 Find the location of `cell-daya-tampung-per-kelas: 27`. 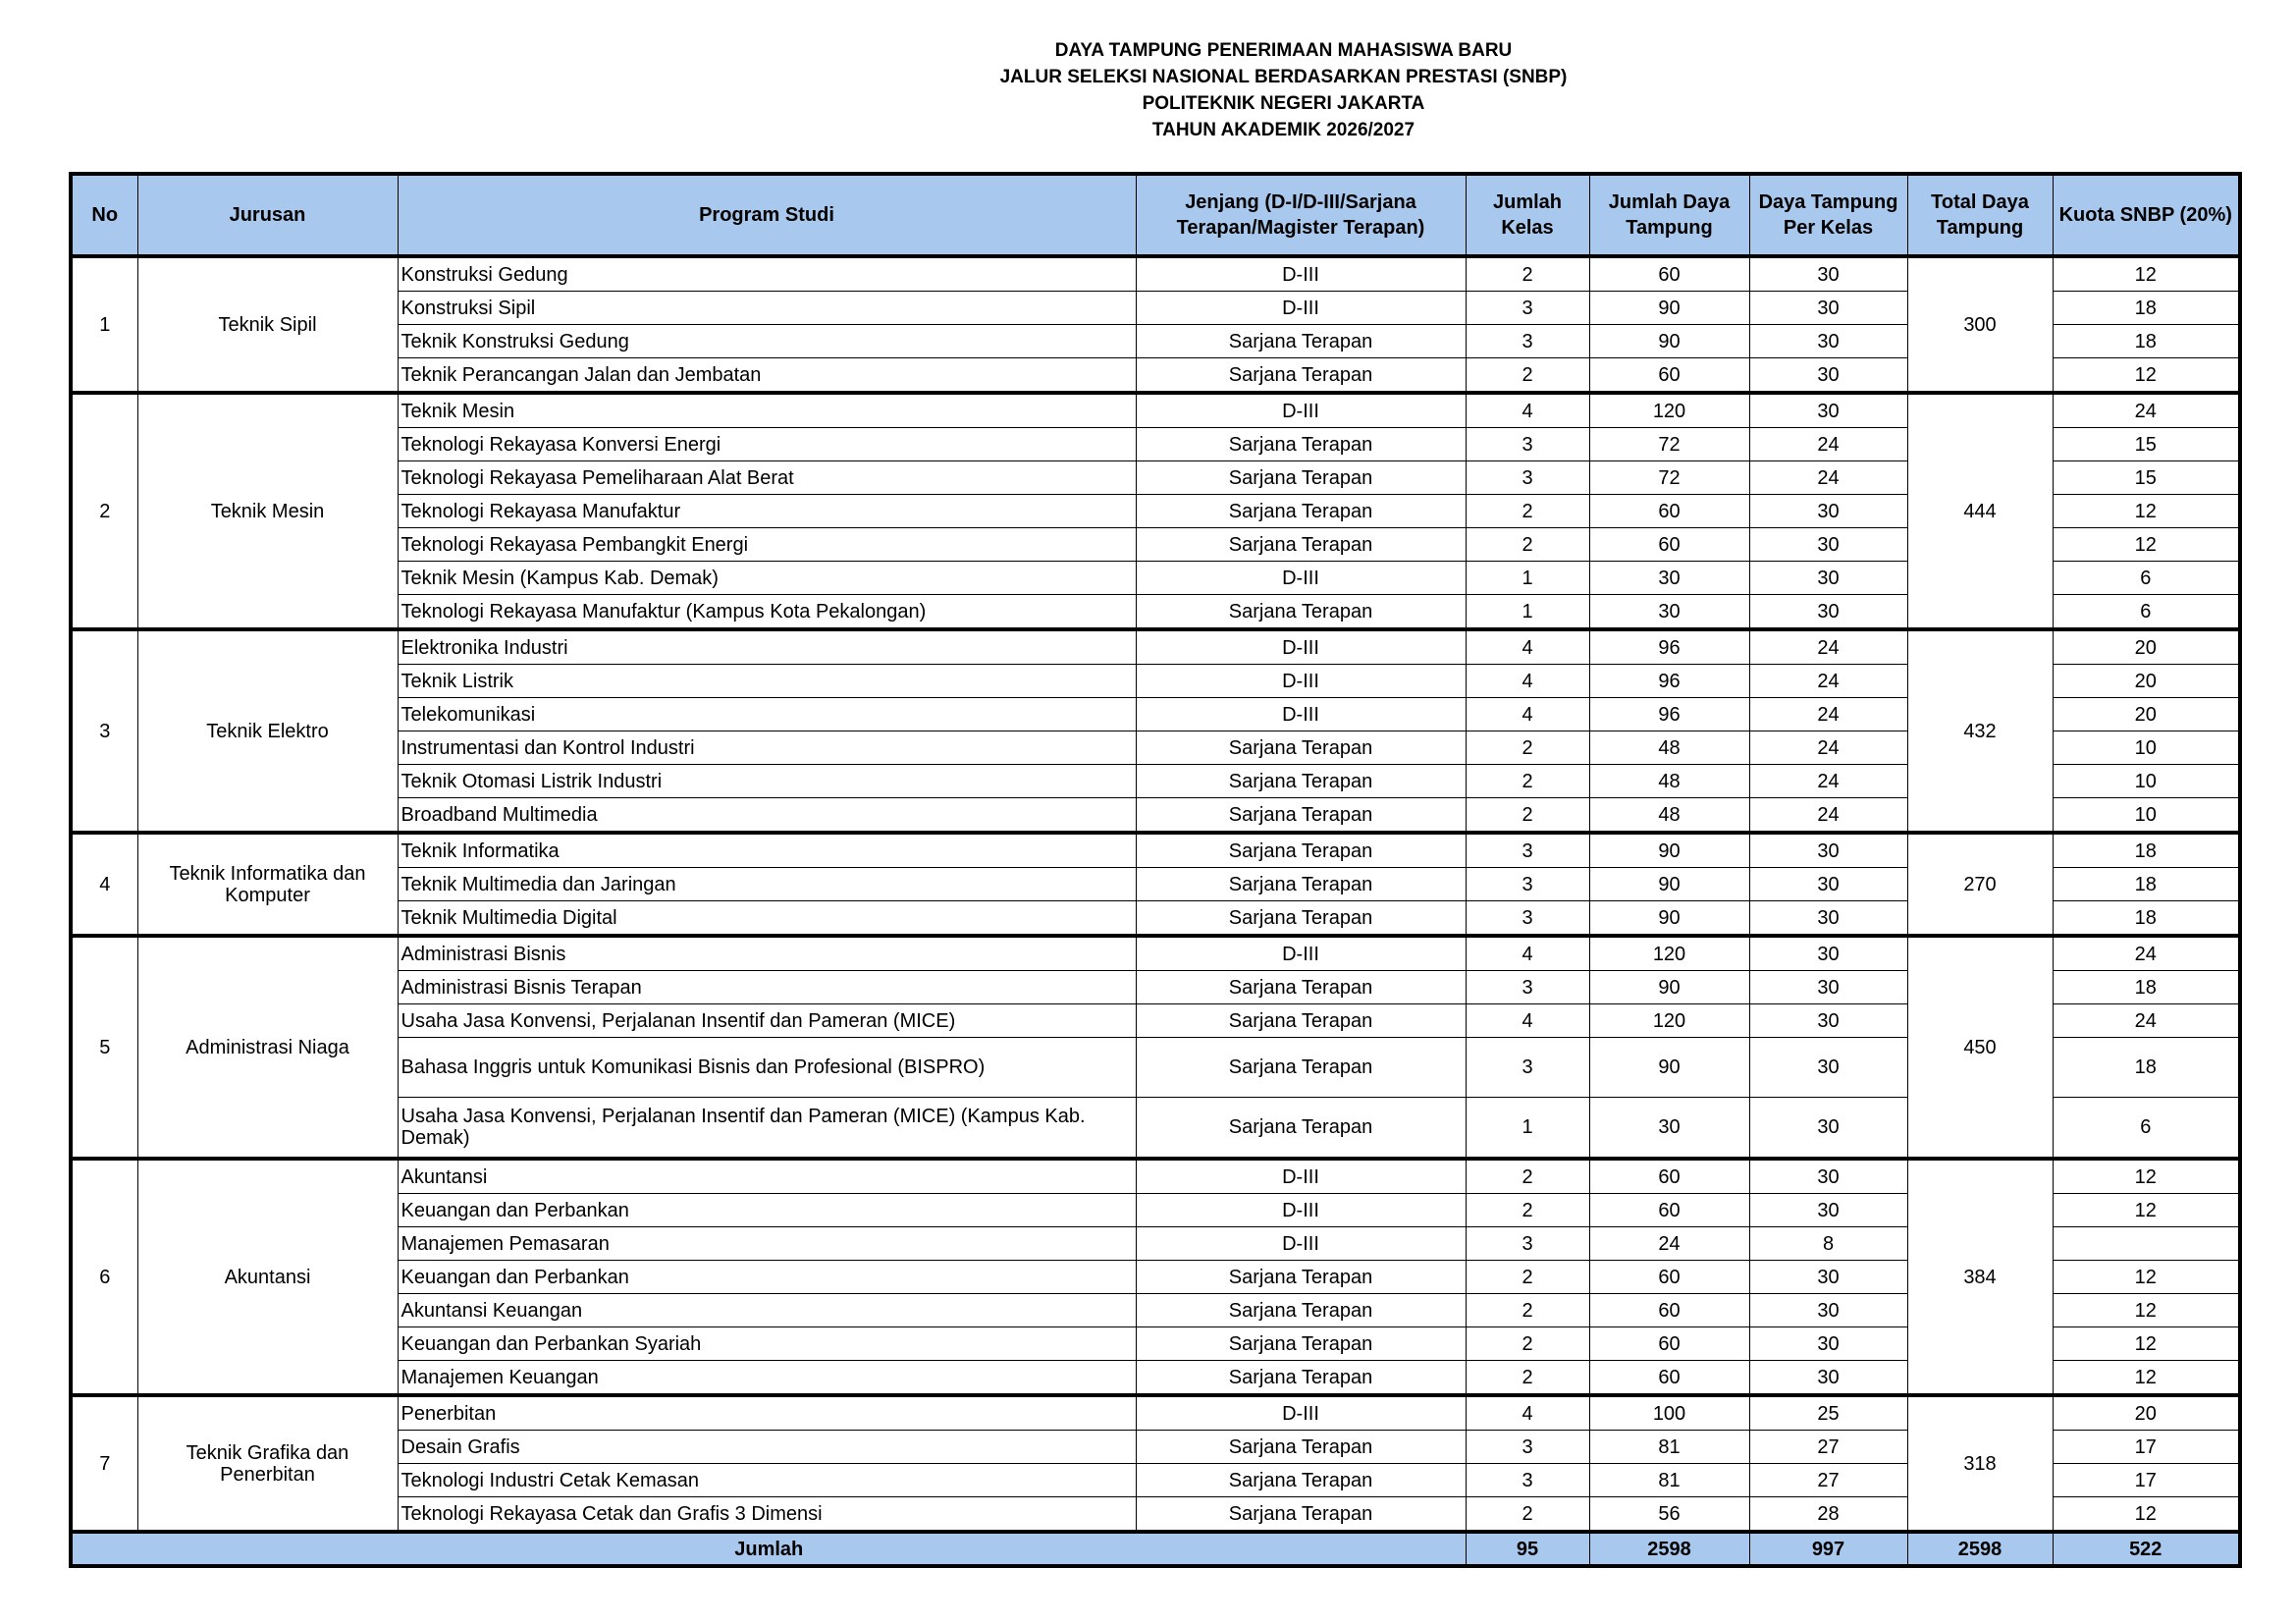

cell-daya-tampung-per-kelas: 27 is located at coordinates (1828, 1480).